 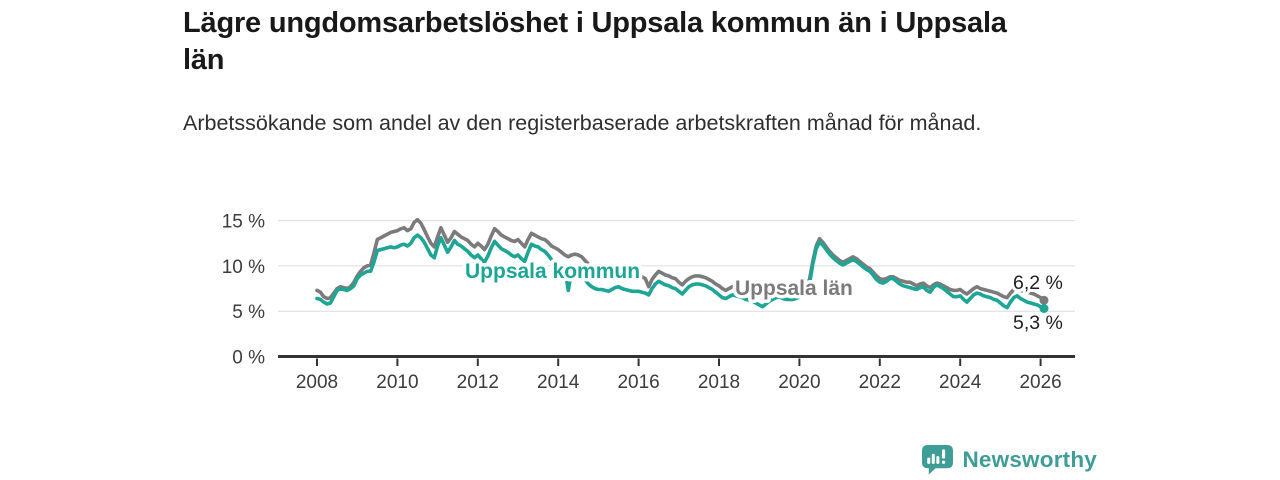 I want to click on end-value-label-kommun: 5,3 %, so click(x=1038, y=323).